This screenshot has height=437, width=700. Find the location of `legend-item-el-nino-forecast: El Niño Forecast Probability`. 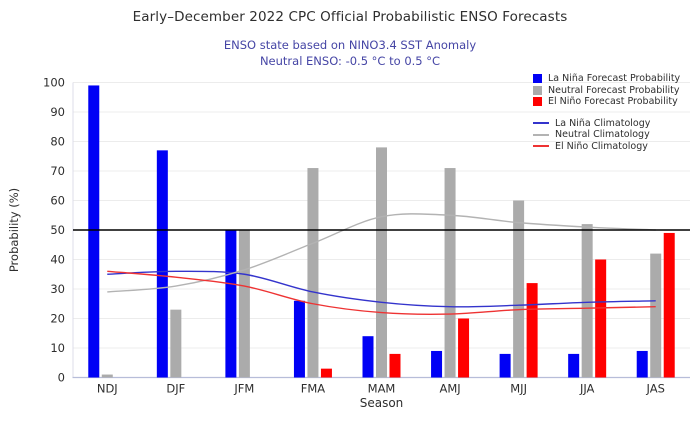

legend-item-el-nino-forecast: El Niño Forecast Probability is located at coordinates (606, 102).